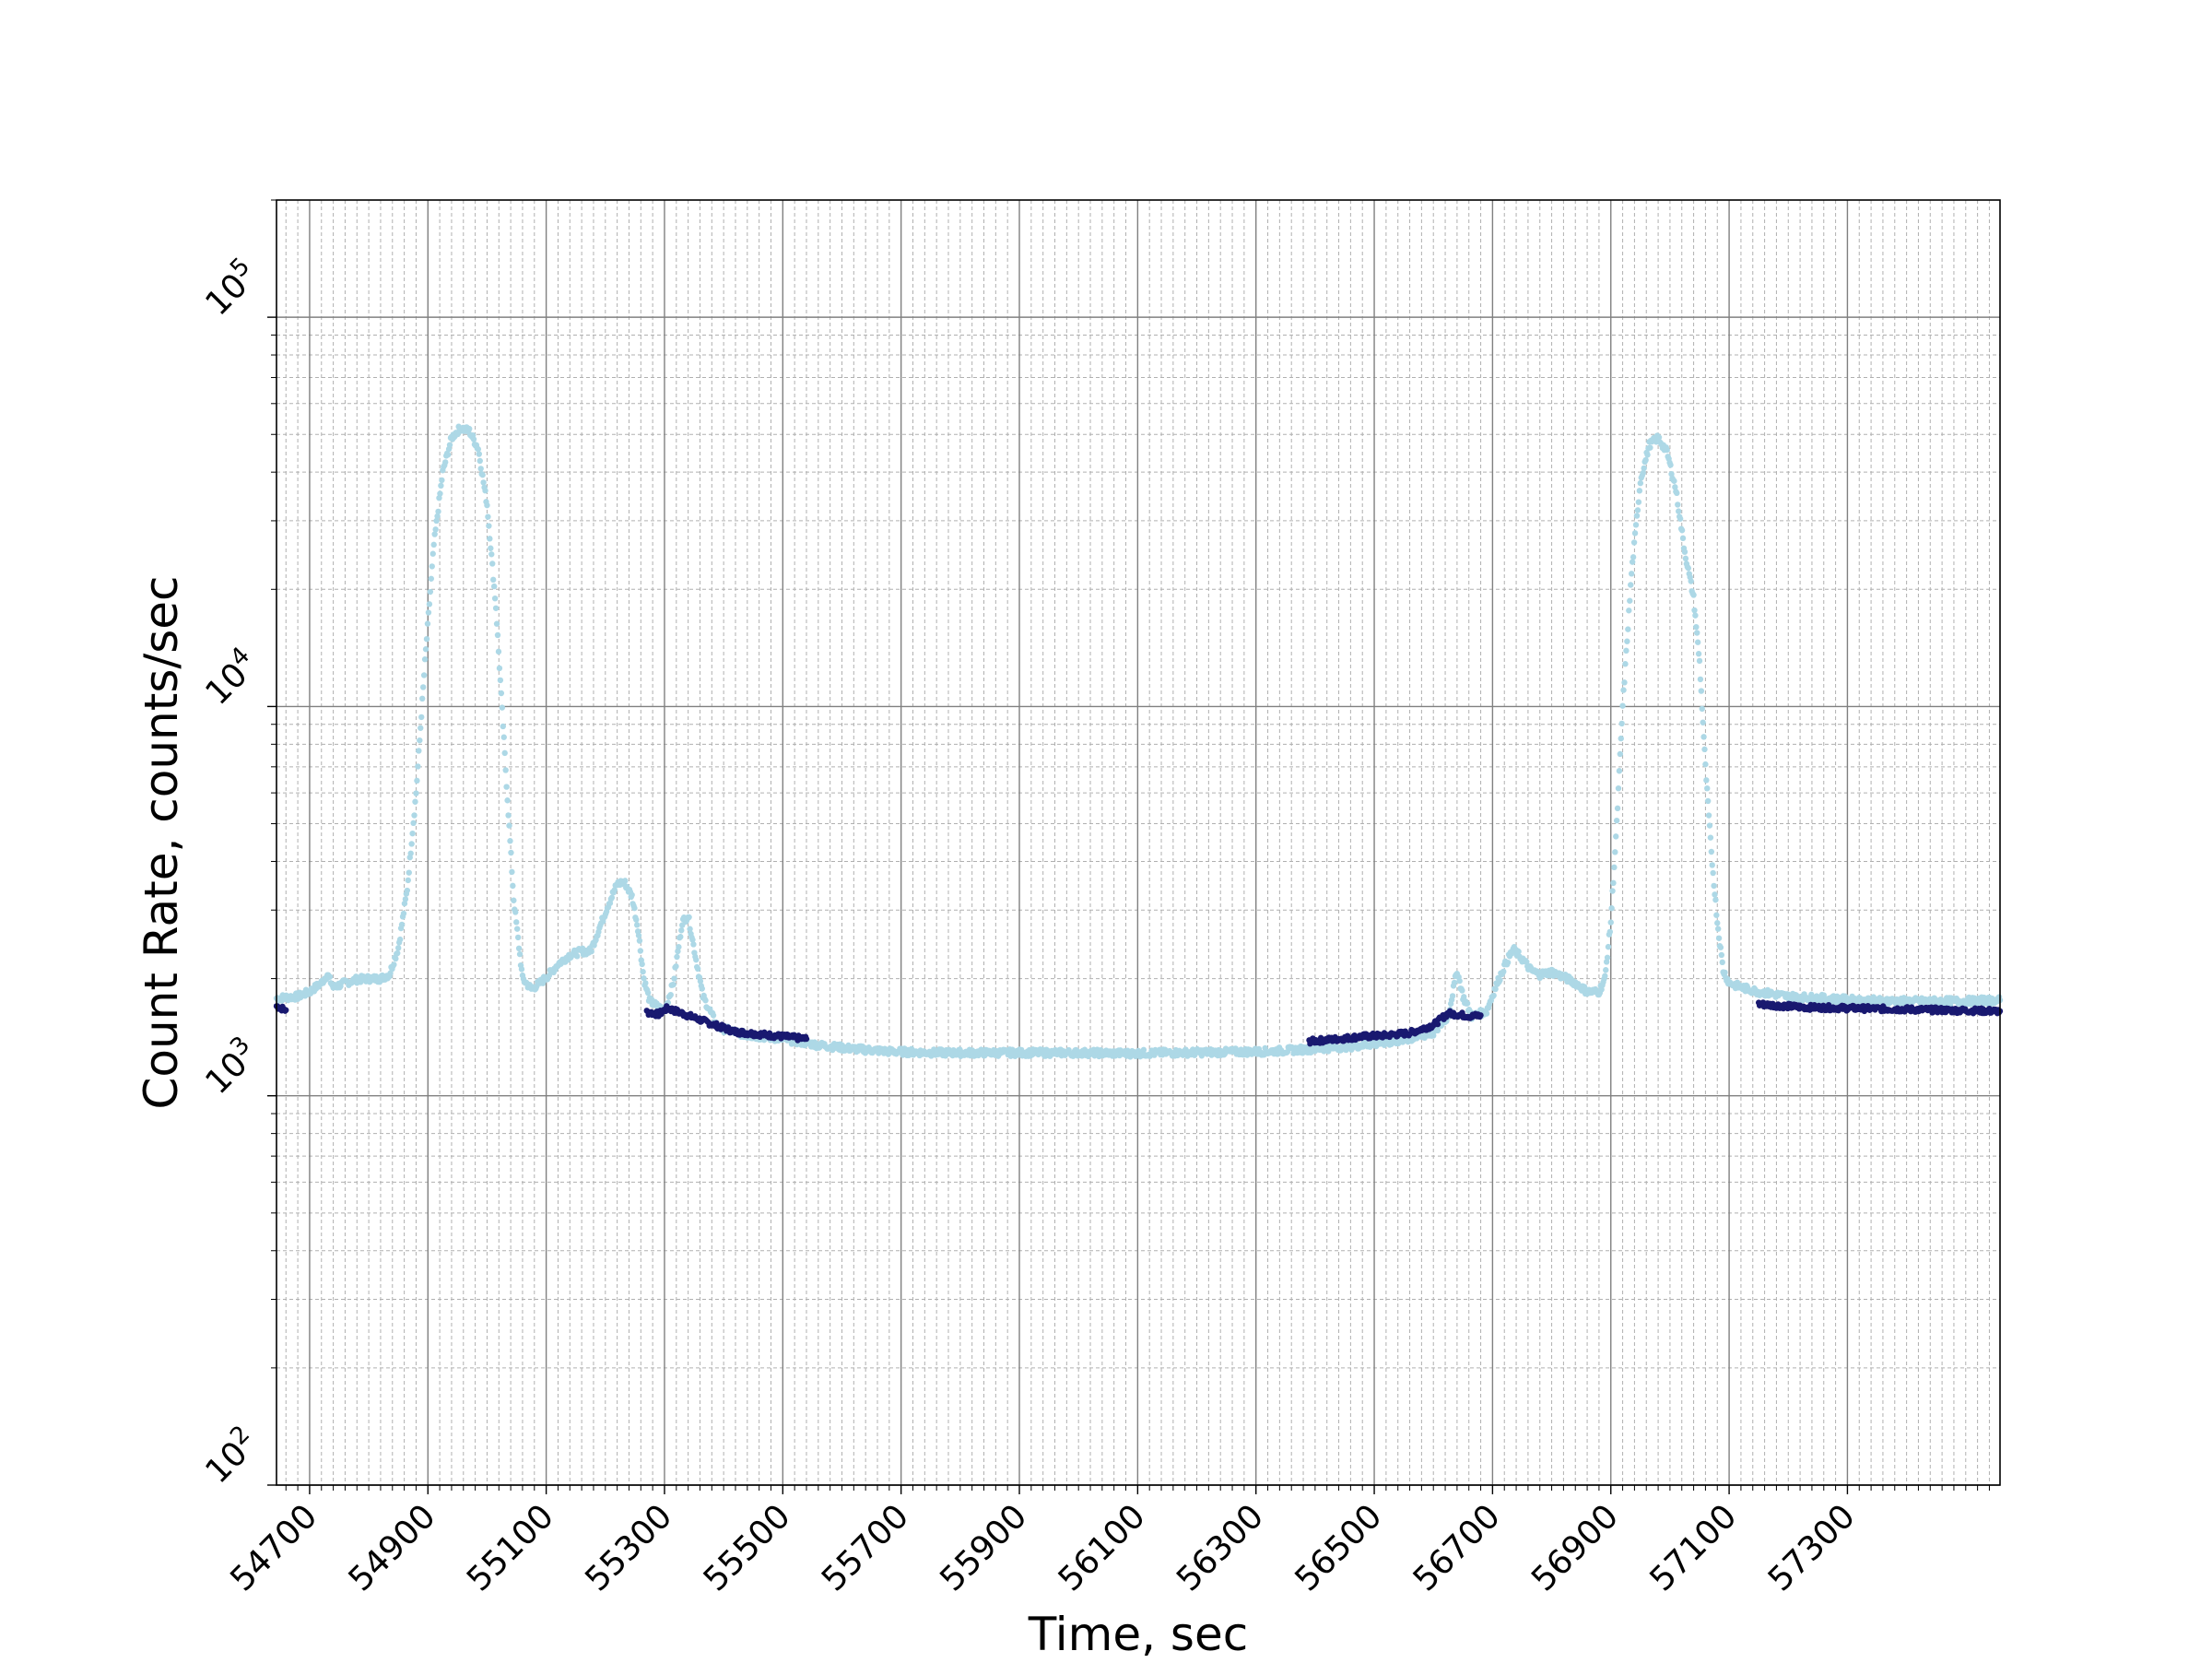  Describe the element at coordinates (161, 842) in the screenshot. I see `y-axis-label: Count Rate, counts/sec` at that location.